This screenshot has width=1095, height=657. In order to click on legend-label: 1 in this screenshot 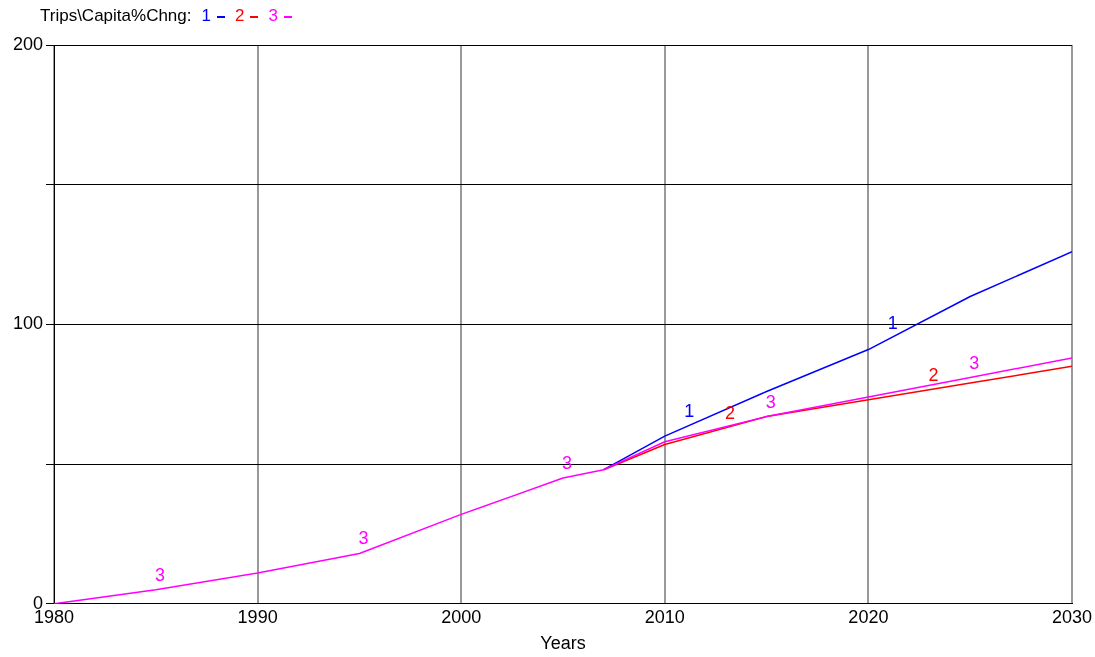, I will do `click(206, 15)`.